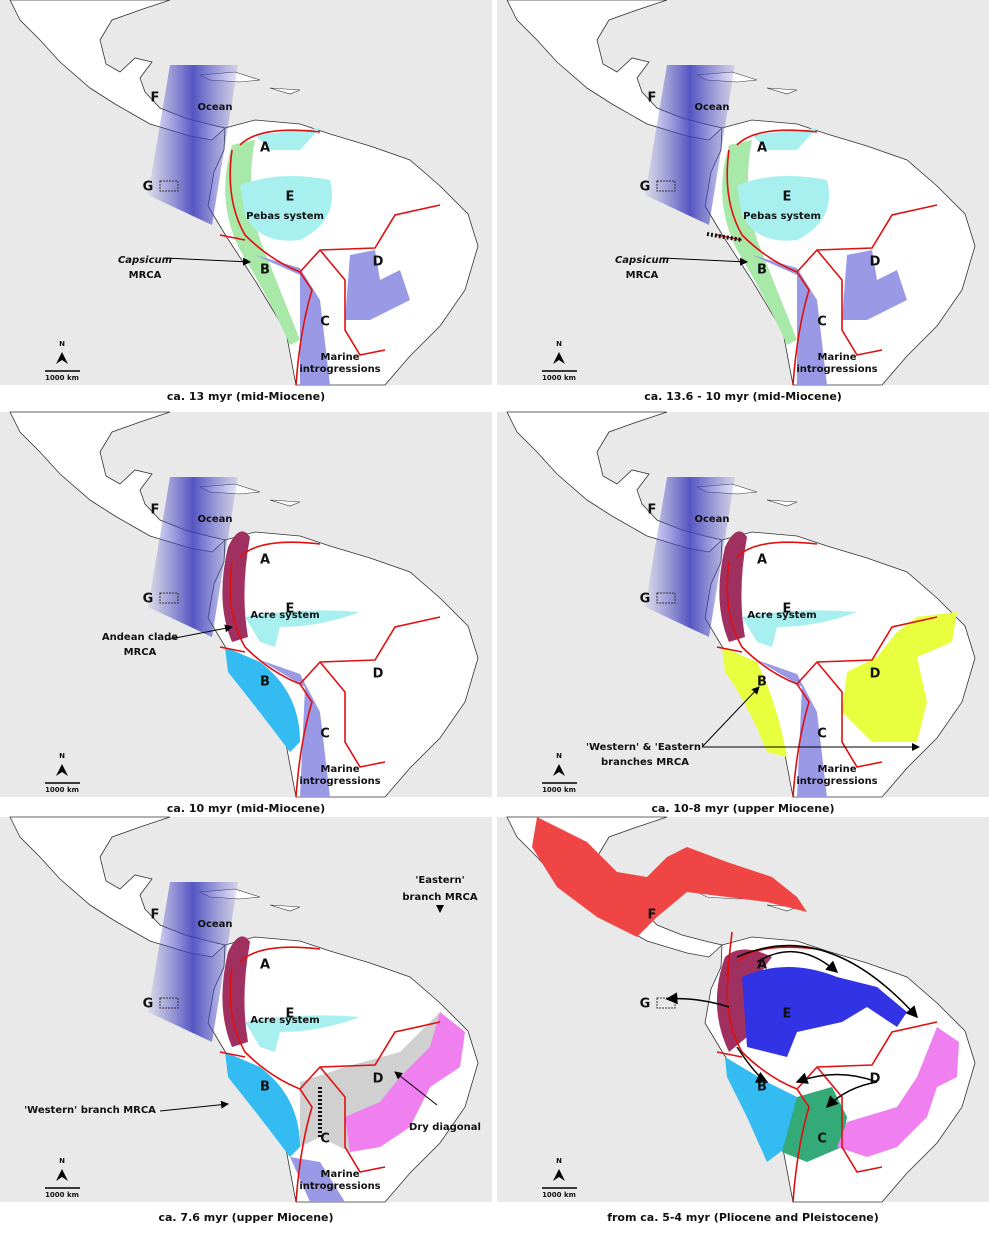 The height and width of the screenshot is (1238, 989). What do you see at coordinates (284, 615) in the screenshot?
I see `map-label: Acre system` at bounding box center [284, 615].